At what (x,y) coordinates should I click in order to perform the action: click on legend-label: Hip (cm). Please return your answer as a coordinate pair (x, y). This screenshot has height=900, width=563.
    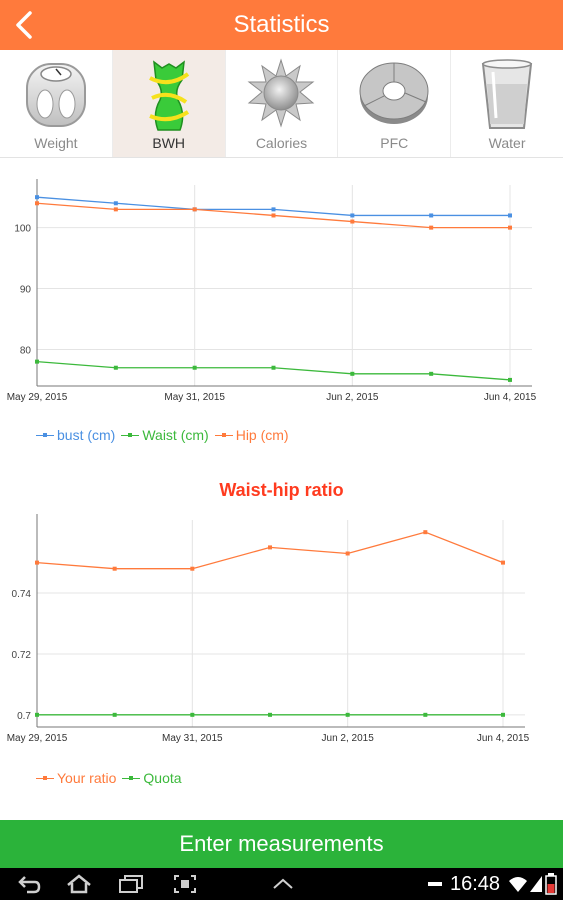
    Looking at the image, I should click on (262, 435).